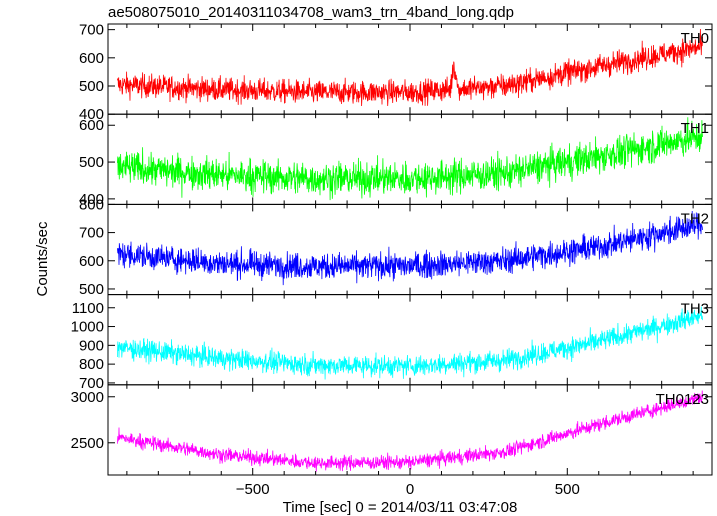 This screenshot has height=516, width=717. What do you see at coordinates (87, 443) in the screenshot?
I see `y-tick-label: 2500` at bounding box center [87, 443].